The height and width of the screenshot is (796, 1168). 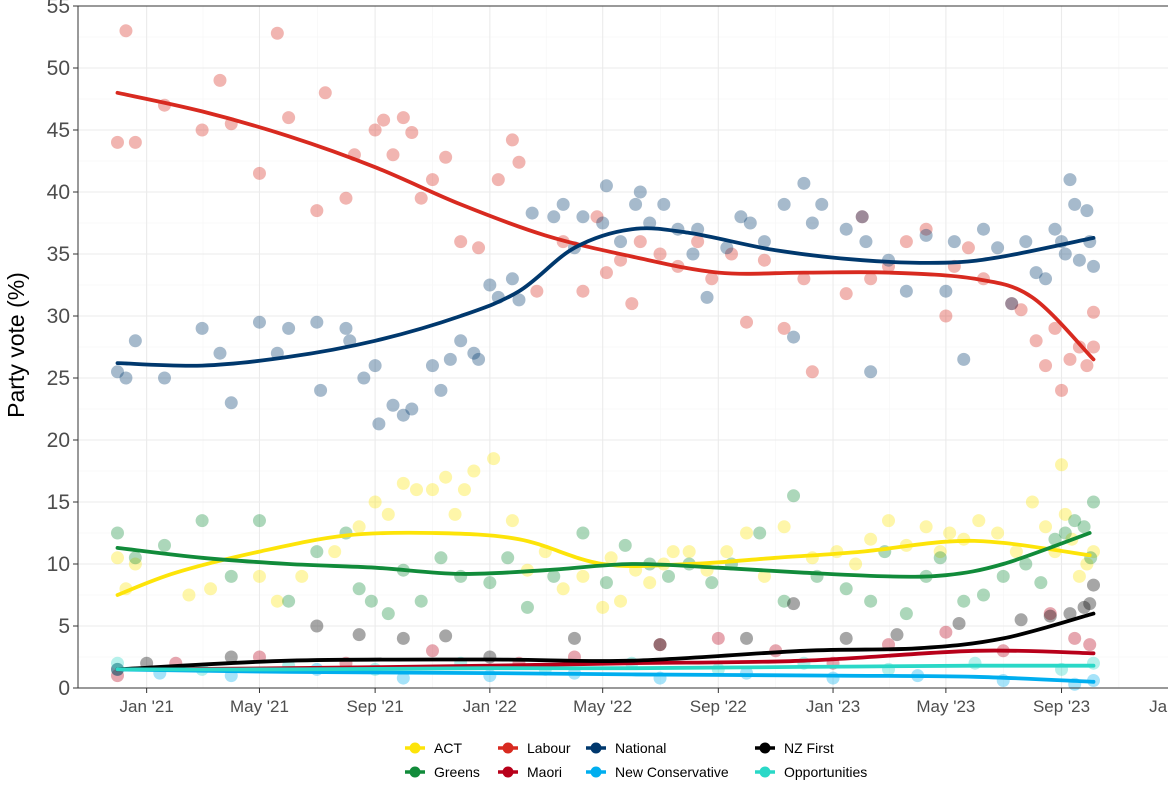 I want to click on x-tick-label: Sep '22, so click(x=718, y=706).